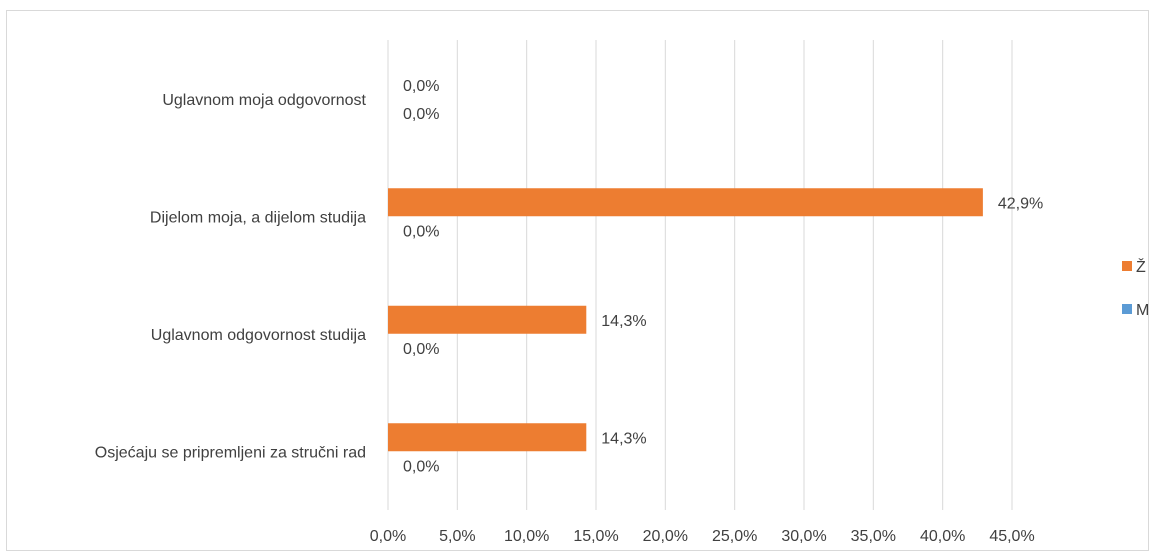 This screenshot has height=560, width=1155. I want to click on legend-label-m: M, so click(1142, 310).